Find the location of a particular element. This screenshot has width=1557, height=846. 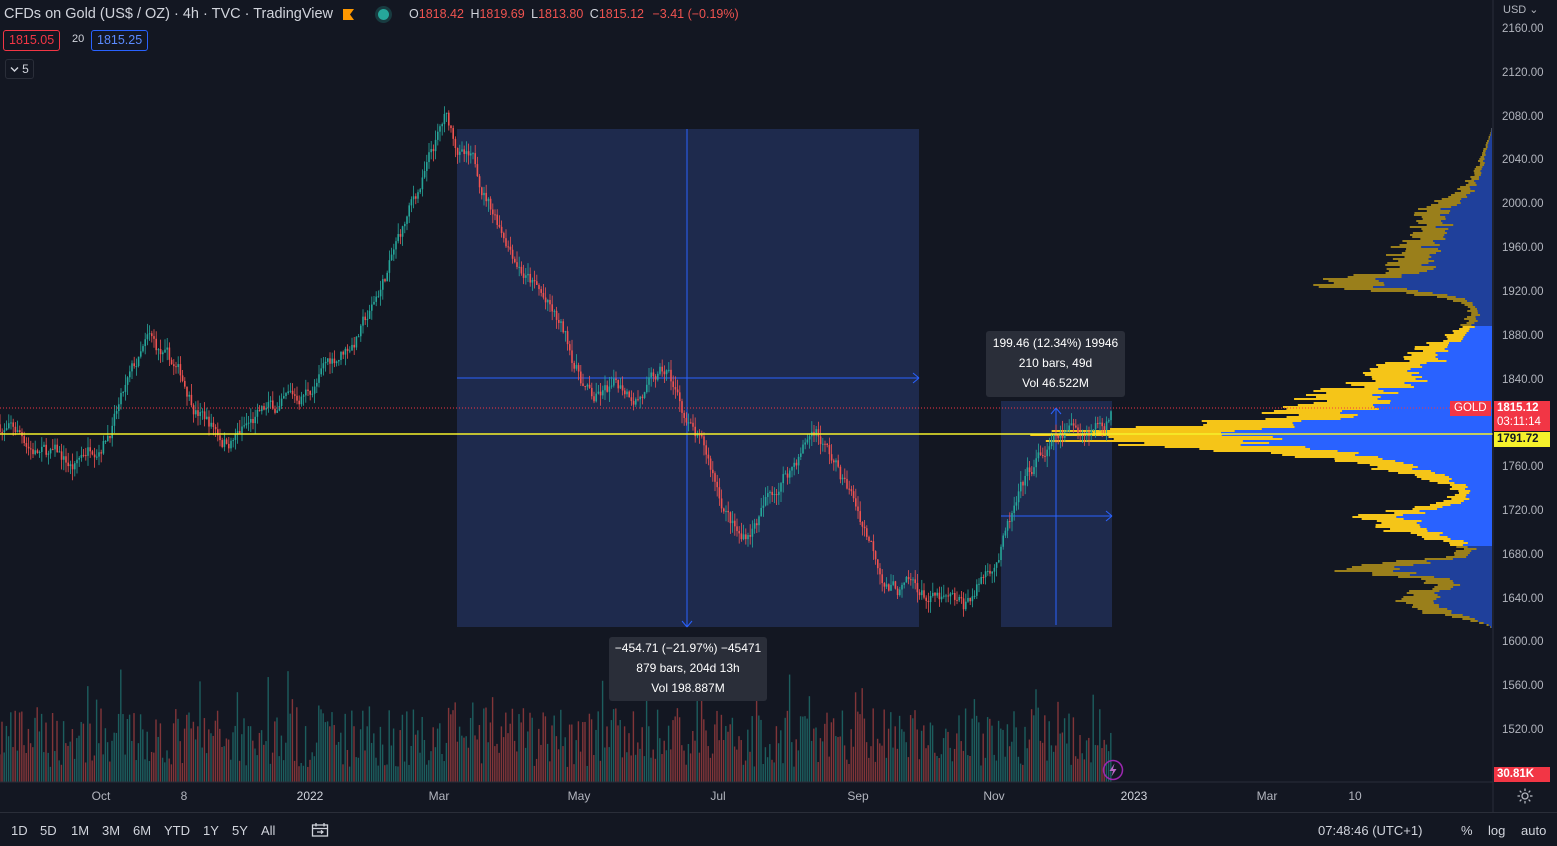

gear-icon is located at coordinates (1525, 798).